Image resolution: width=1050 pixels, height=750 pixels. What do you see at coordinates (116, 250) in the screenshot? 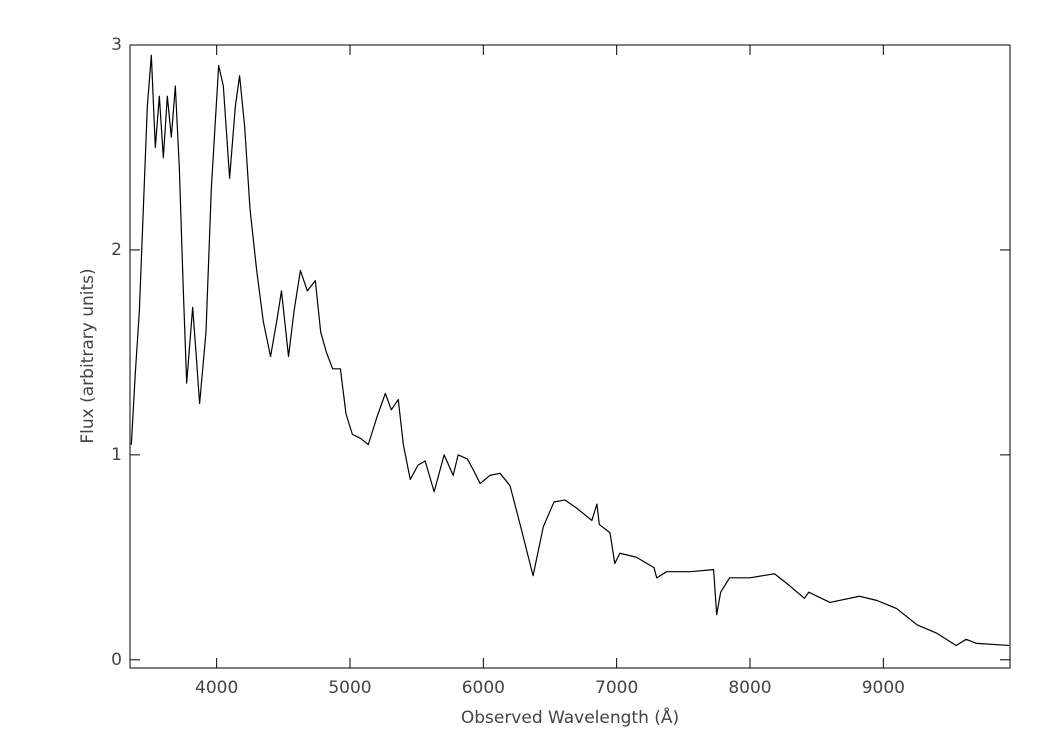
I see `y-tick-label: 2` at bounding box center [116, 250].